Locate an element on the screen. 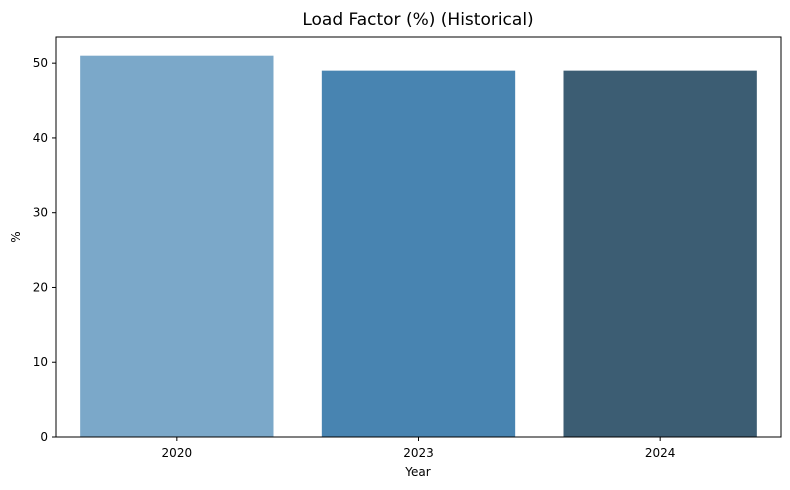 The width and height of the screenshot is (790, 490). x-axis-label: Year is located at coordinates (417, 472).